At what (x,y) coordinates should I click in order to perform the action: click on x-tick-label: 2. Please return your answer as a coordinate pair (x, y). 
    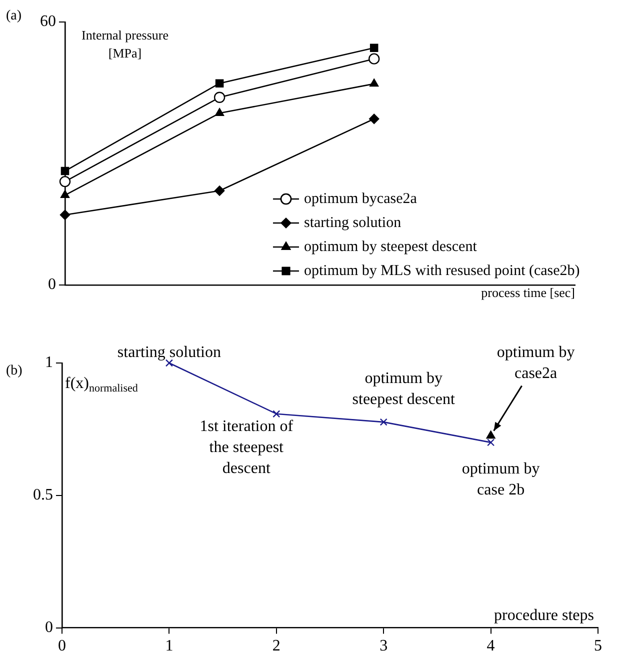
    Looking at the image, I should click on (276, 646).